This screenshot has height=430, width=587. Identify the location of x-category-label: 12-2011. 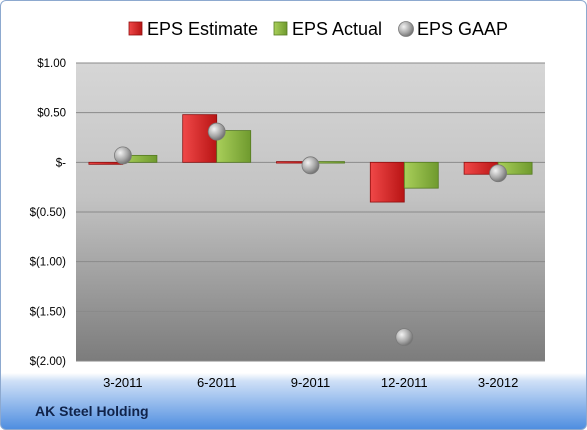
(404, 382).